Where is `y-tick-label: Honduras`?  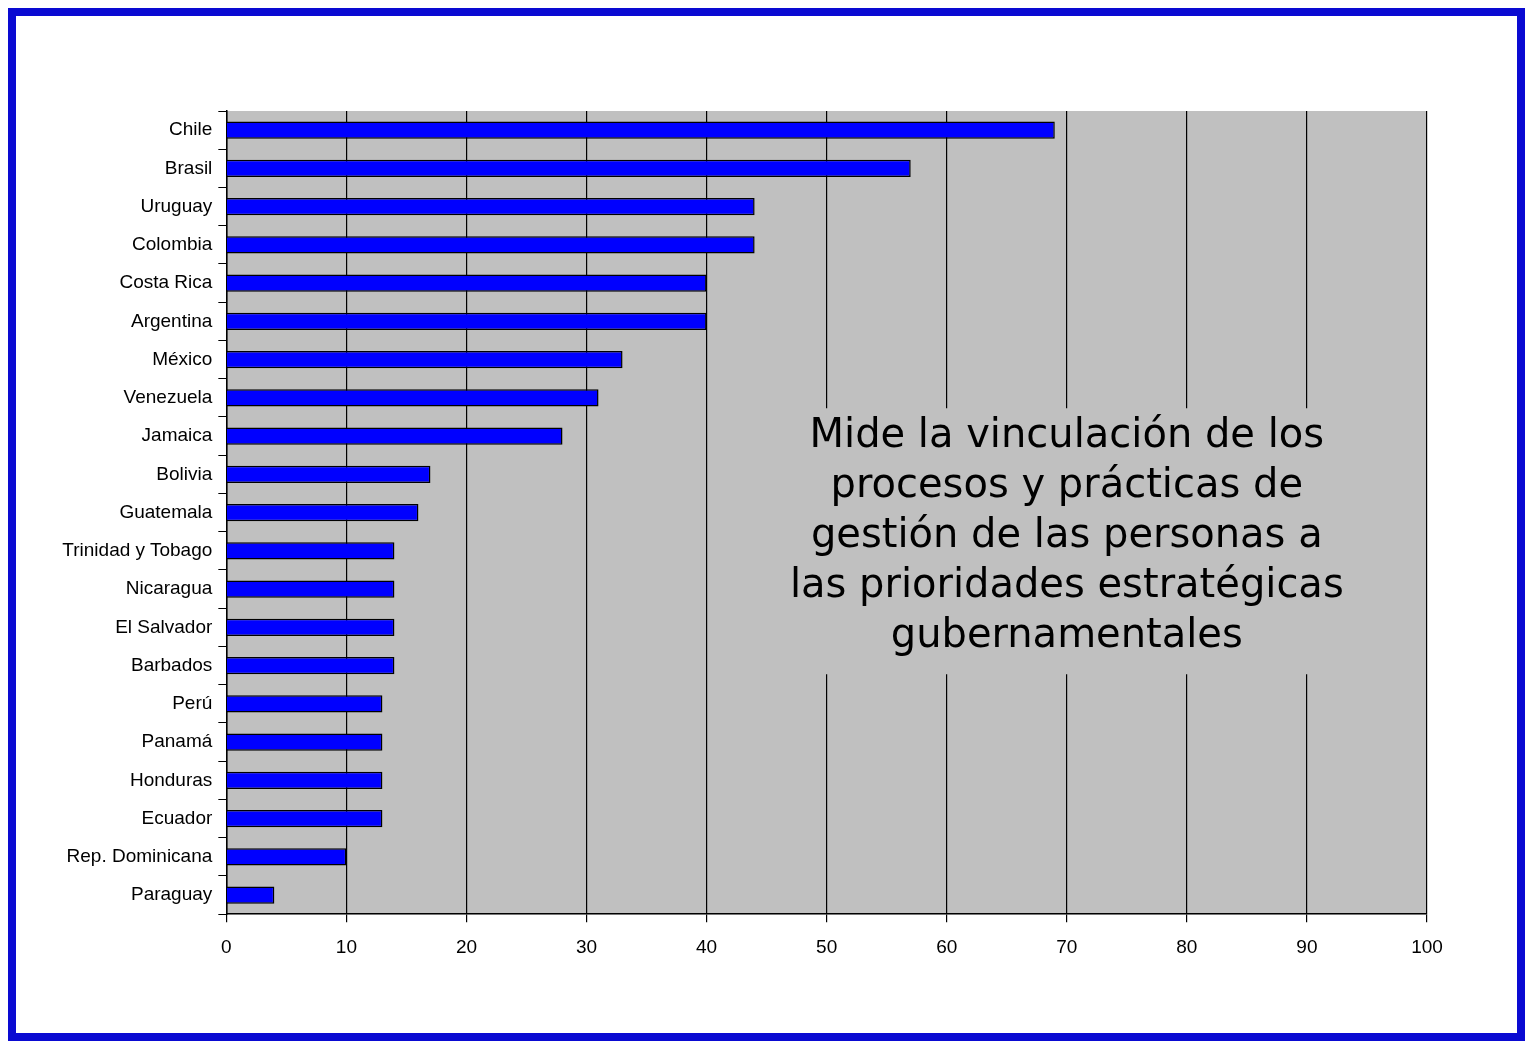
y-tick-label: Honduras is located at coordinates (171, 779).